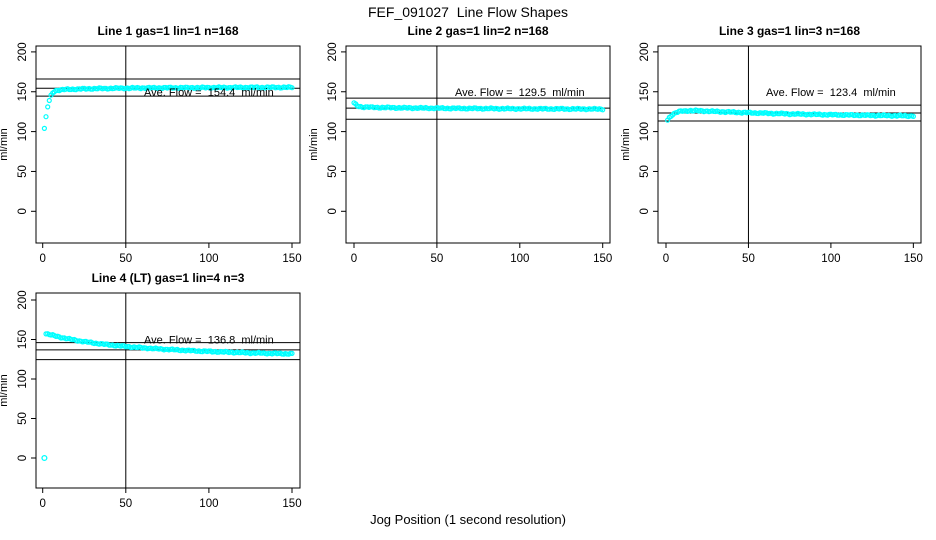 The image size is (936, 540). What do you see at coordinates (831, 93) in the screenshot?
I see `ave-flow-label: Ave. Flow = 123.4 ml/min` at bounding box center [831, 93].